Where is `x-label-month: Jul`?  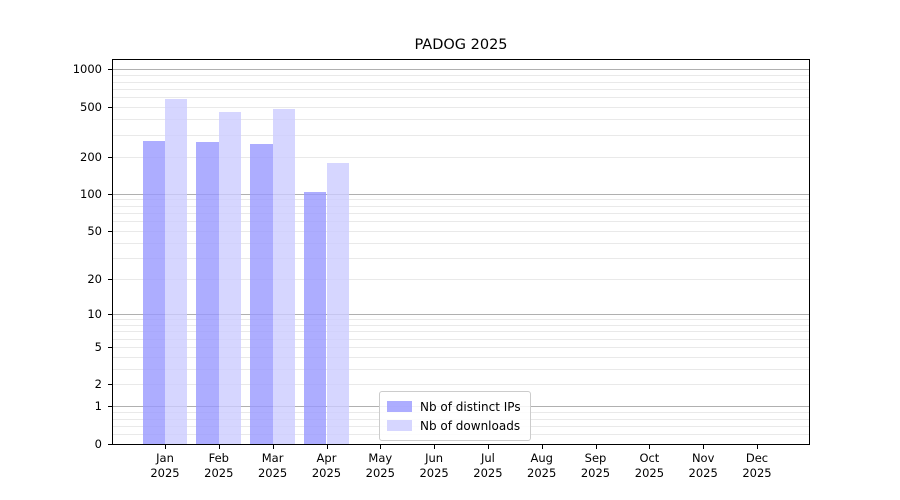
x-label-month: Jul is located at coordinates (487, 458).